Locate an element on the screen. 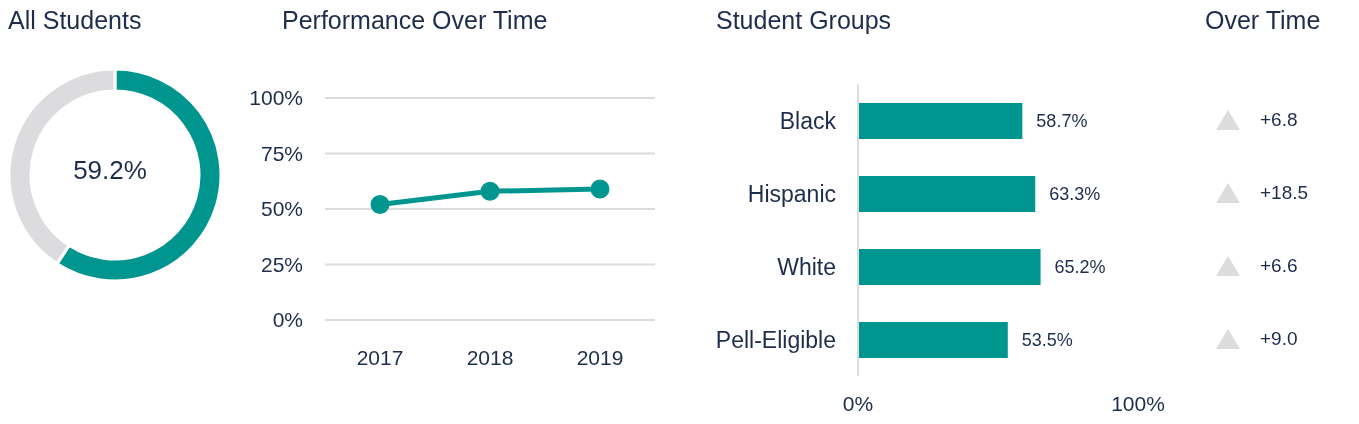 This screenshot has height=424, width=1359. chart-title: Student Groups is located at coordinates (804, 20).